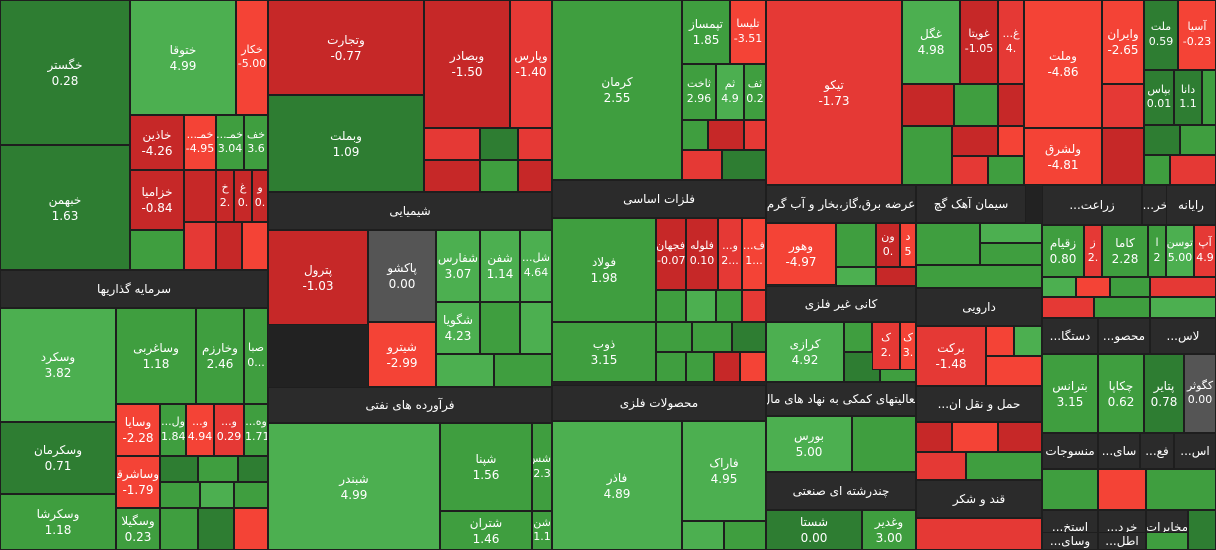 The height and width of the screenshot is (550, 1216). What do you see at coordinates (748, 32) in the screenshot?
I see `stock-tile: تلیسا -3.51` at bounding box center [748, 32].